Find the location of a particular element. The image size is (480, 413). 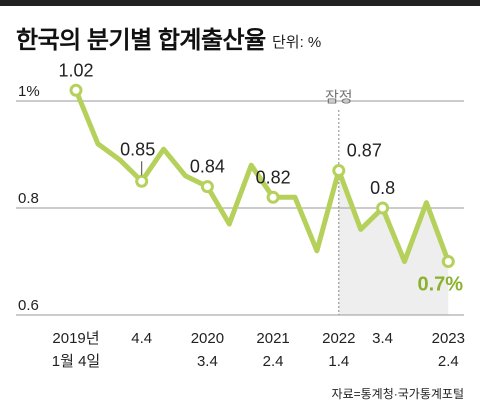

x-tick-label: 2020 is located at coordinates (207, 338).